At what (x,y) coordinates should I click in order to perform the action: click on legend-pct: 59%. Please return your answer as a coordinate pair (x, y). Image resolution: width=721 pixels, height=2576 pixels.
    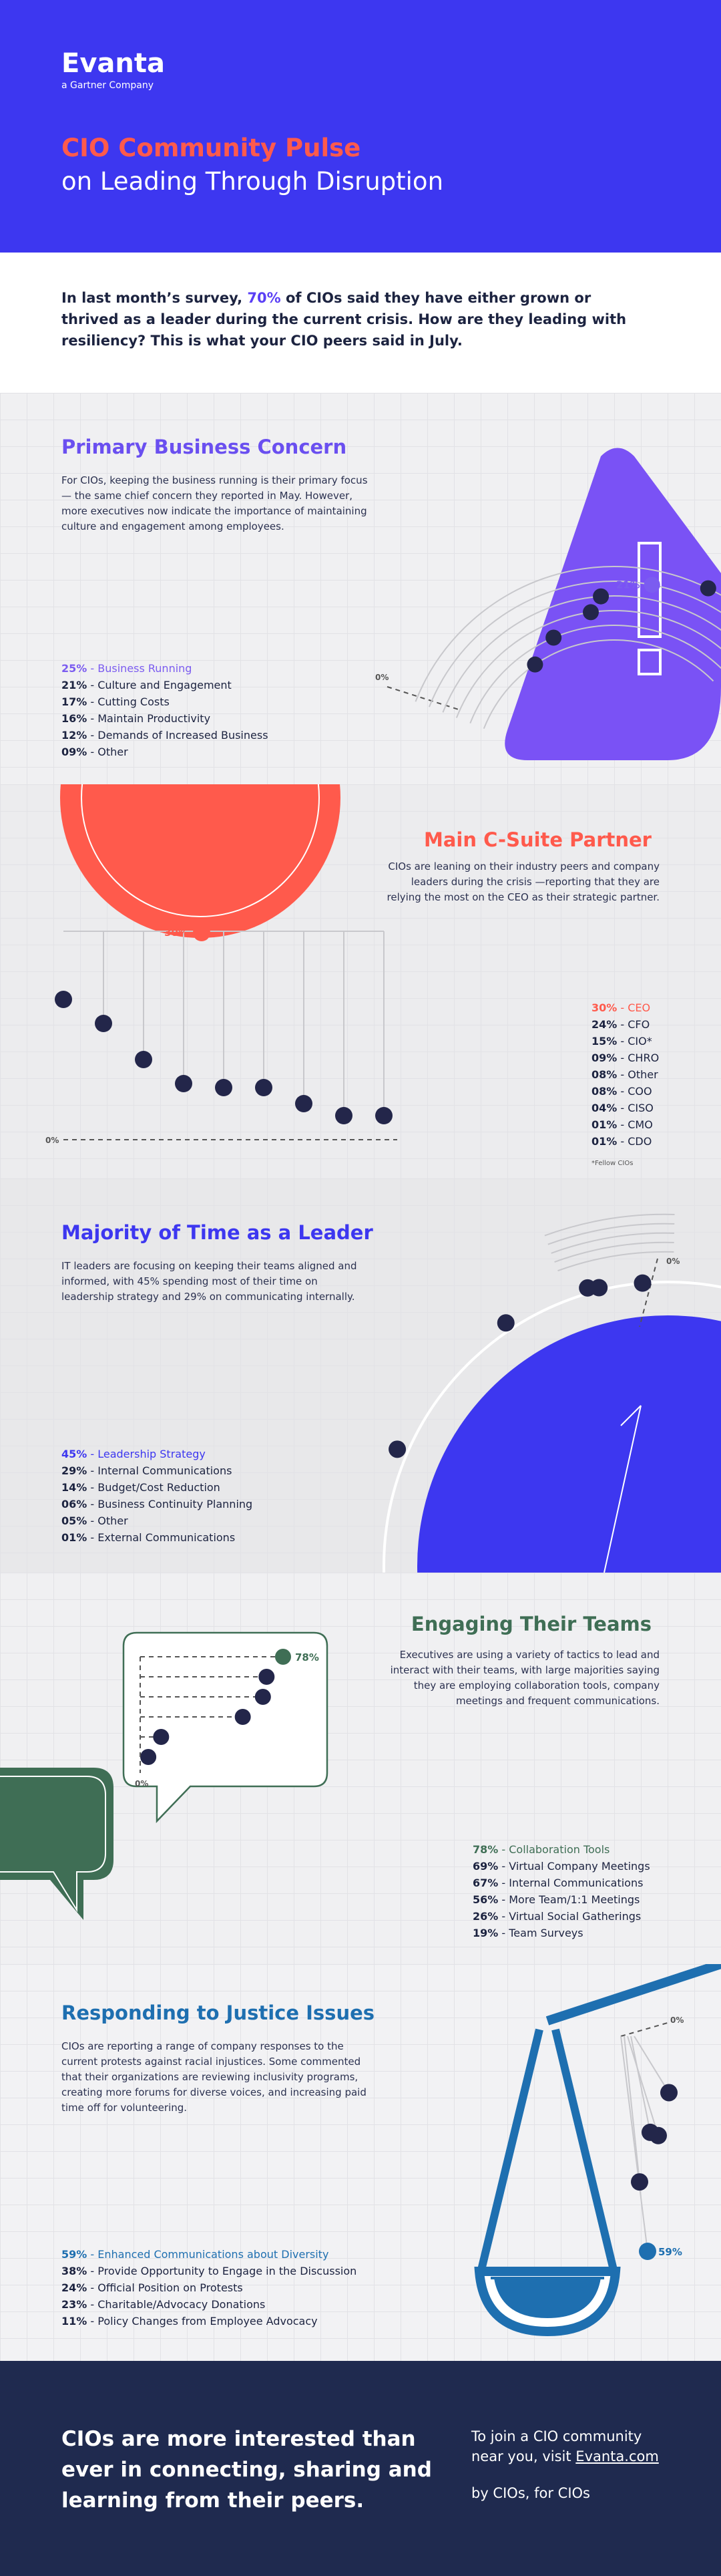
    Looking at the image, I should click on (74, 2254).